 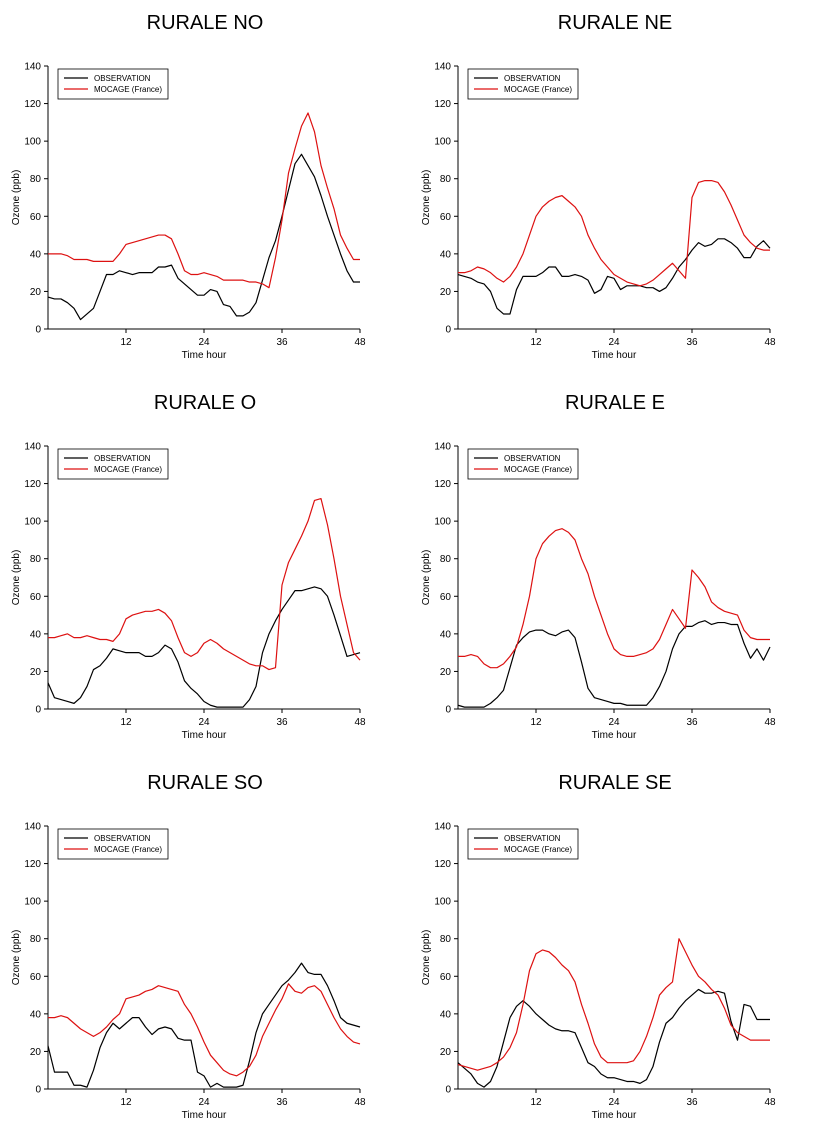 I want to click on chart-title: RURALE O, so click(x=205, y=403).